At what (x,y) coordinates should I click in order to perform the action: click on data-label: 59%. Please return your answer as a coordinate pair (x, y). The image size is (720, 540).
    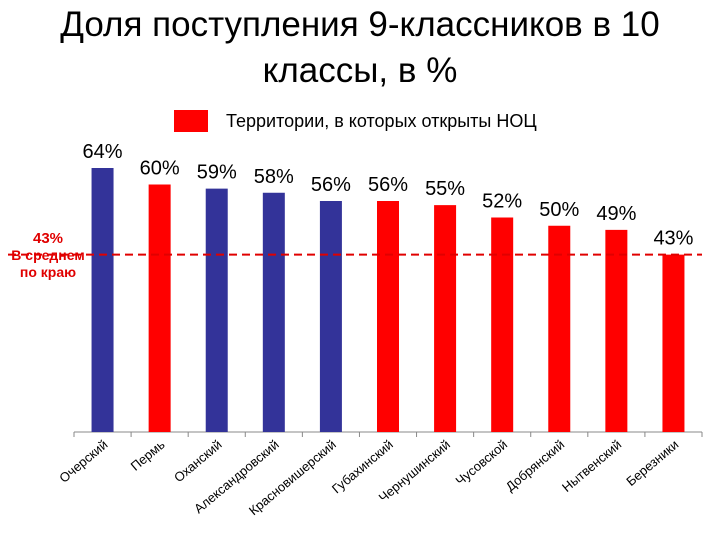
    Looking at the image, I should click on (217, 173).